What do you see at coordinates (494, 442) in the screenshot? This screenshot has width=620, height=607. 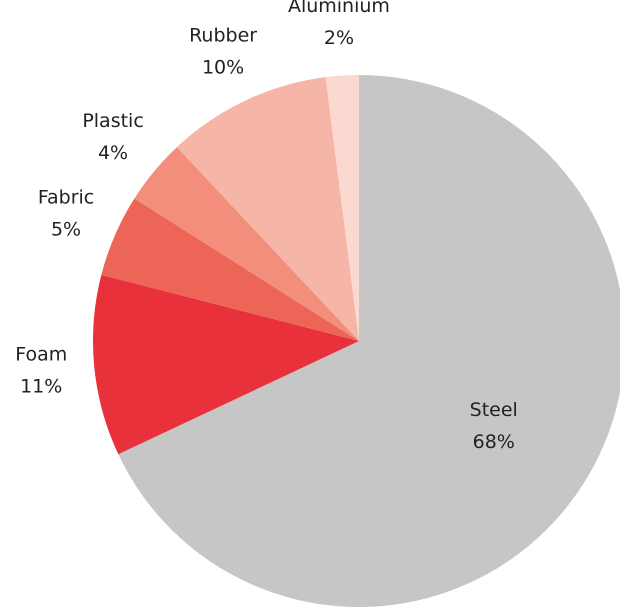 I see `slice-value-label: 68%` at bounding box center [494, 442].